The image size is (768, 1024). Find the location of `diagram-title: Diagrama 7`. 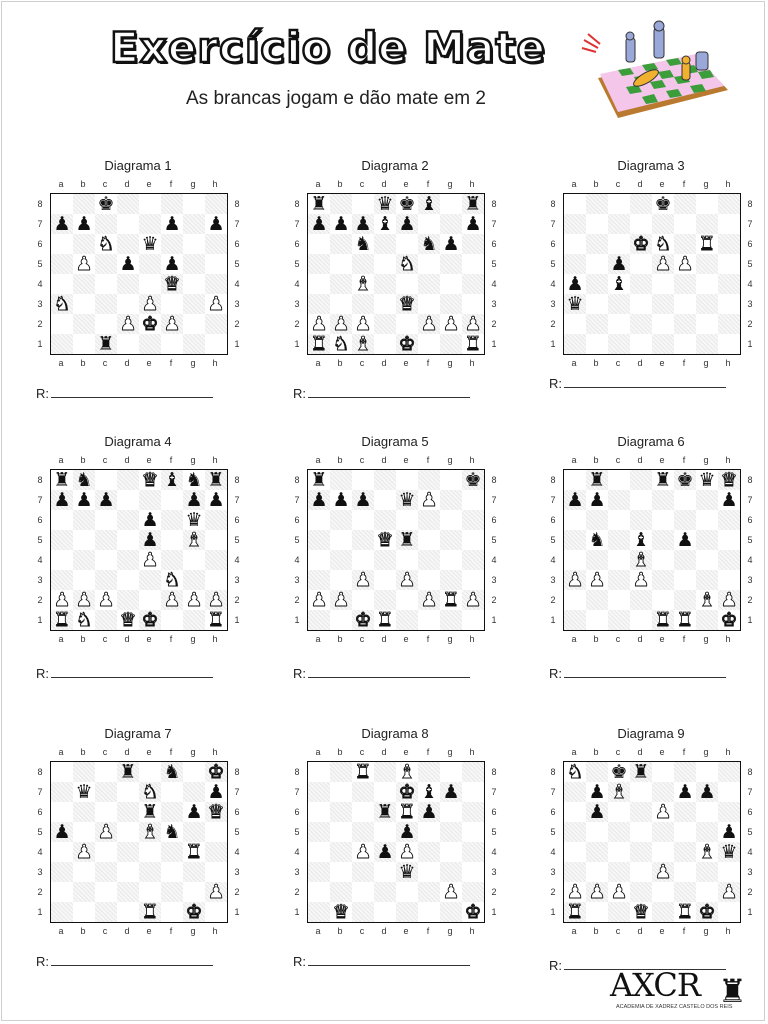

diagram-title: Diagrama 7 is located at coordinates (138, 733).